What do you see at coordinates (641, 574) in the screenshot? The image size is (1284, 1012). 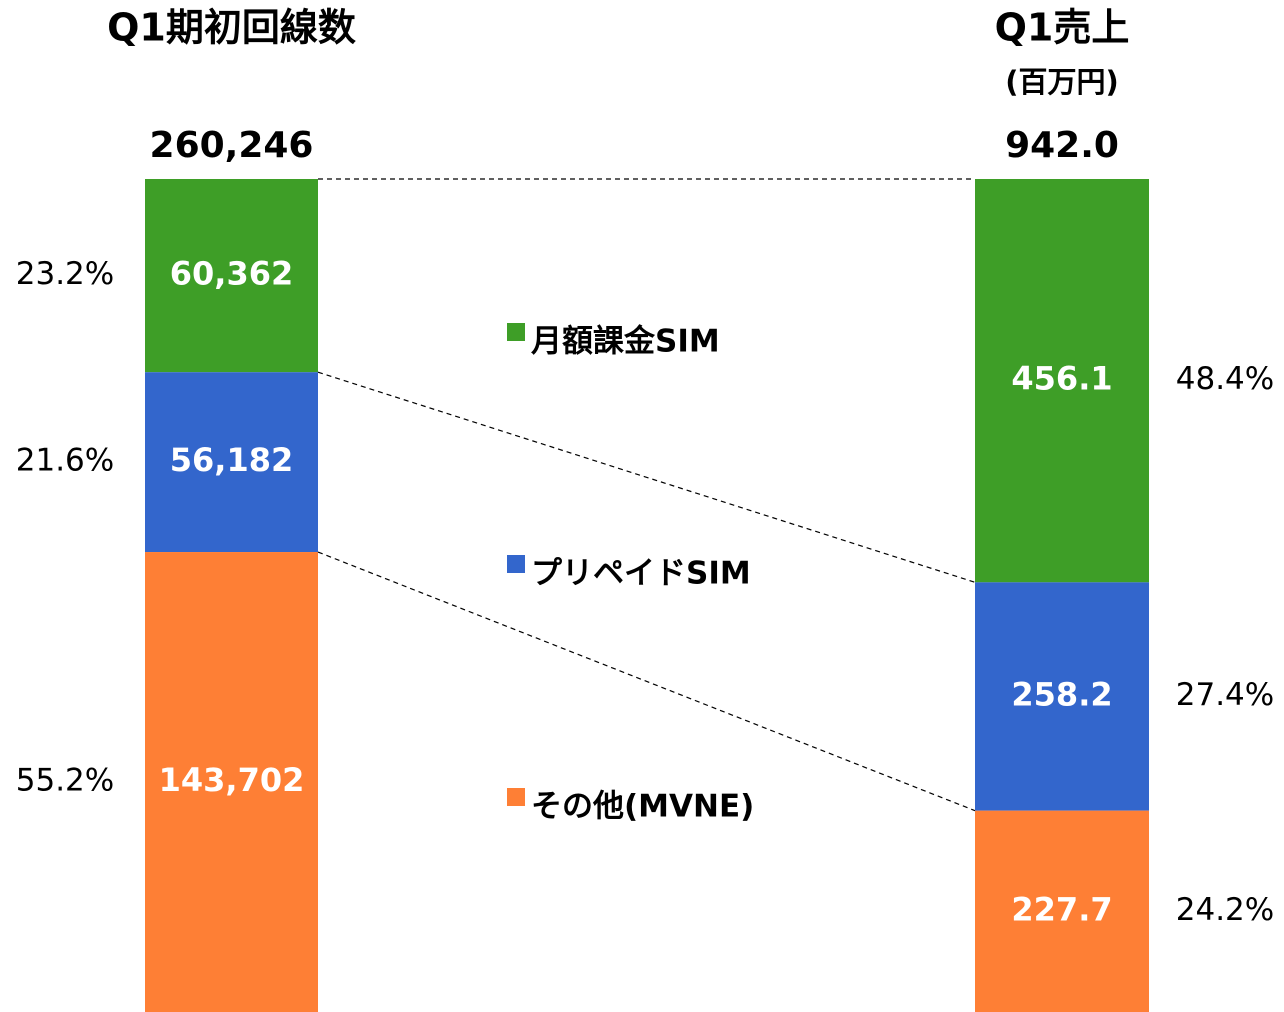 I see `legend-label: プリペイドSIM` at bounding box center [641, 574].